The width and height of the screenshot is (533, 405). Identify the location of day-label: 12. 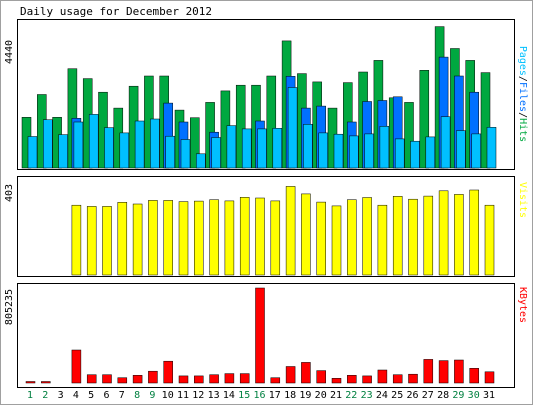
(198, 395).